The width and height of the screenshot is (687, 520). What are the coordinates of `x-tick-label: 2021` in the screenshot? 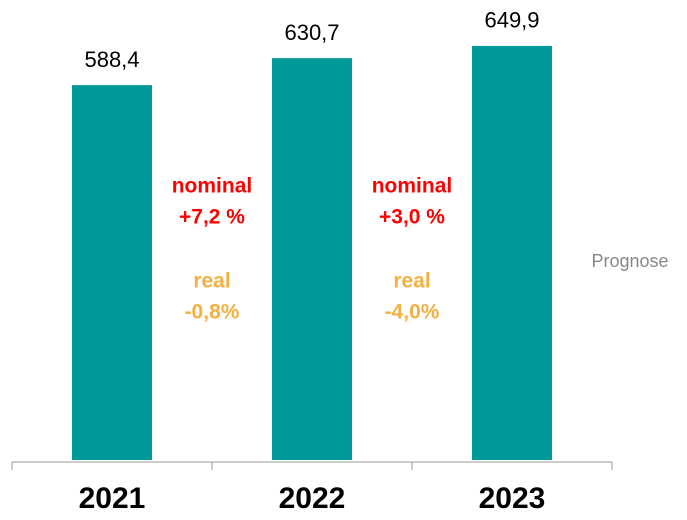 It's located at (112, 498).